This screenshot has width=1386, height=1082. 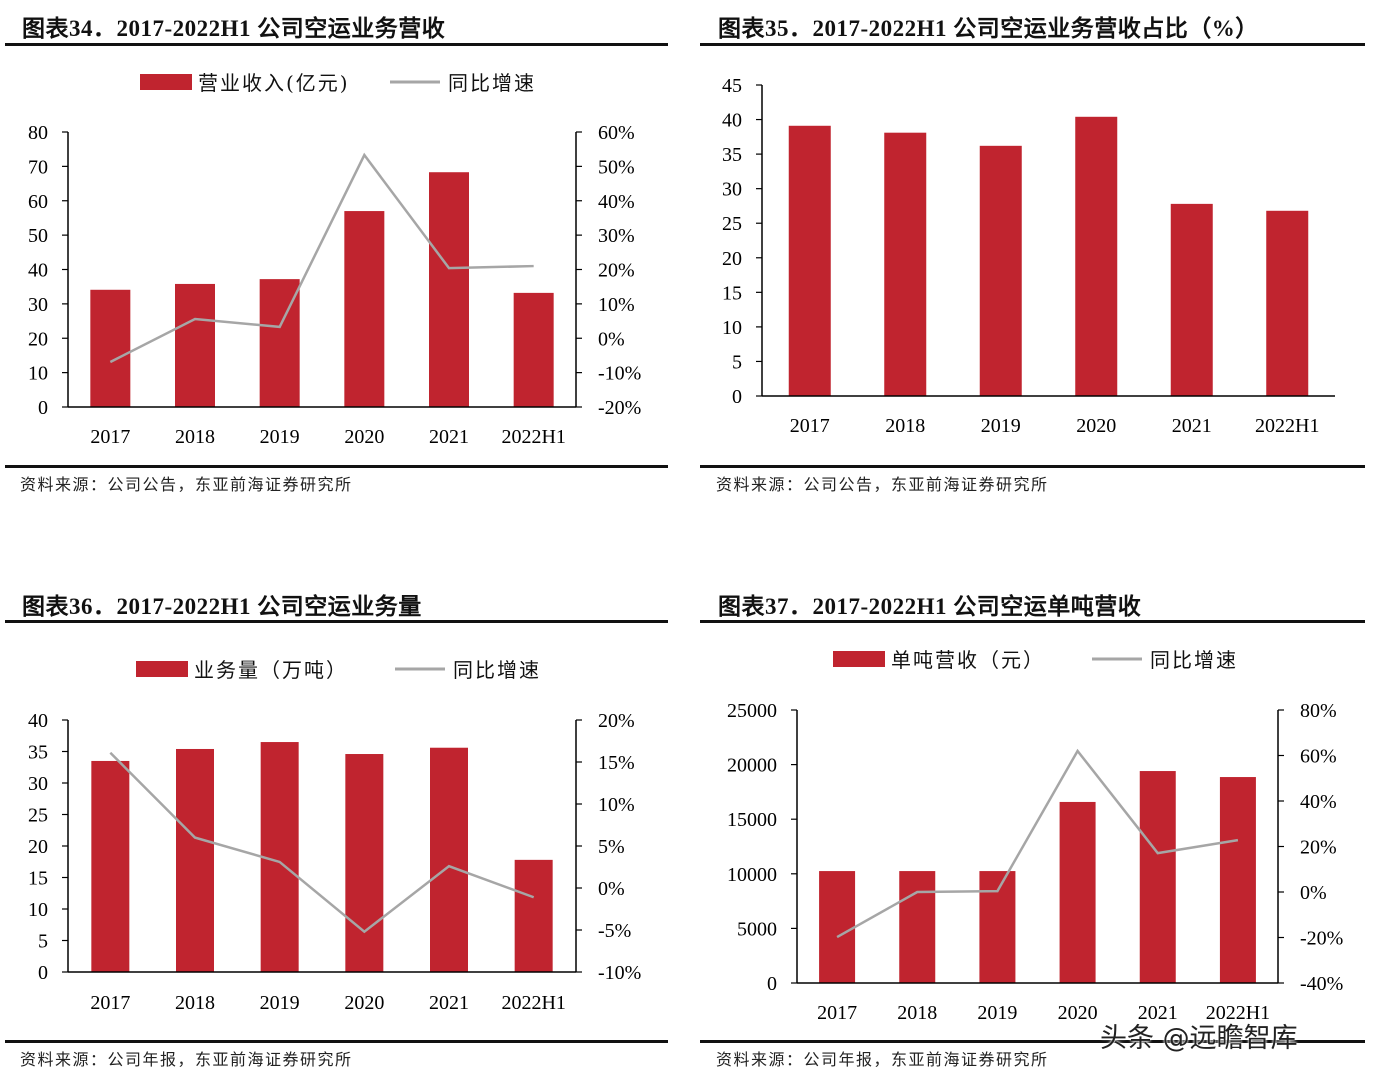 What do you see at coordinates (752, 875) in the screenshot?
I see `left-tick-label: 10000` at bounding box center [752, 875].